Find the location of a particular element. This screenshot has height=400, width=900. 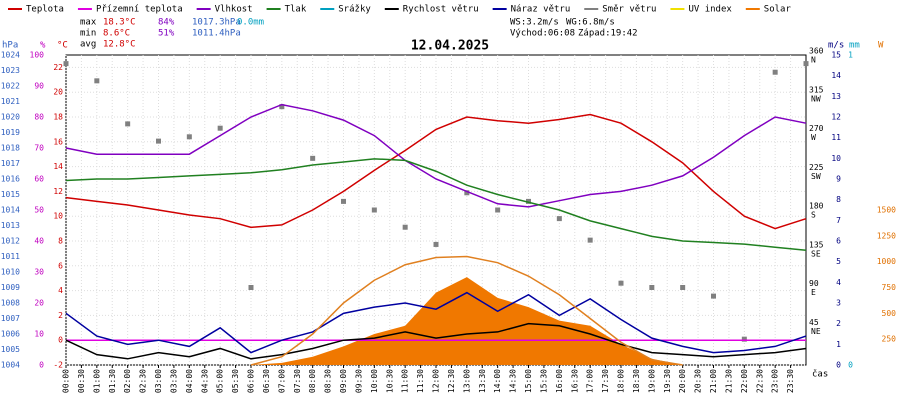

legend-label: Vlhkost is located at coordinates (234, 10).